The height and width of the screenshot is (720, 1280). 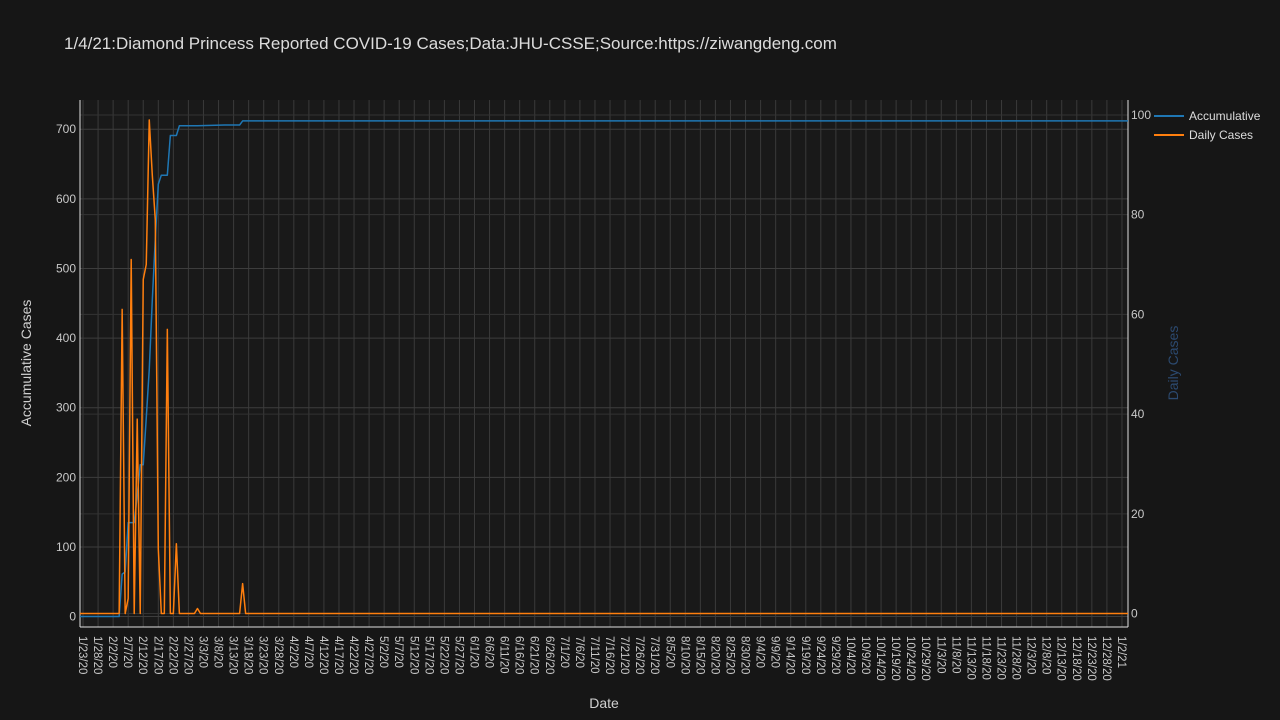 What do you see at coordinates (699, 655) in the screenshot?
I see `x-tick-label: 8/15/20` at bounding box center [699, 655].